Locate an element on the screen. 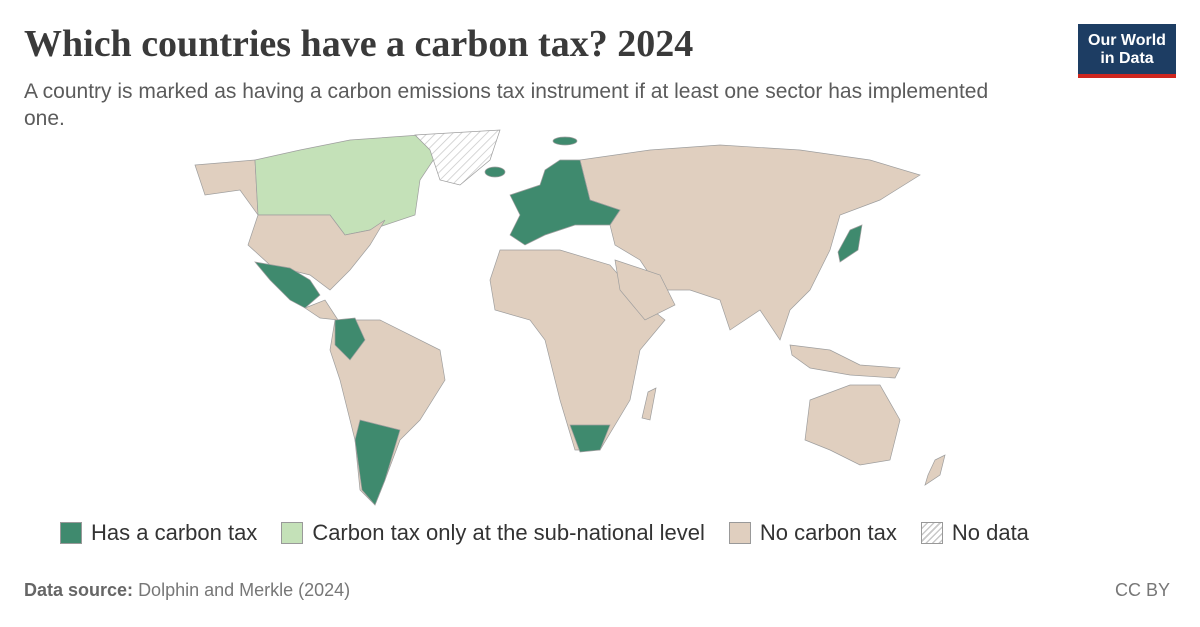  source: Dolphin and Merkle (2024) is located at coordinates (244, 590).